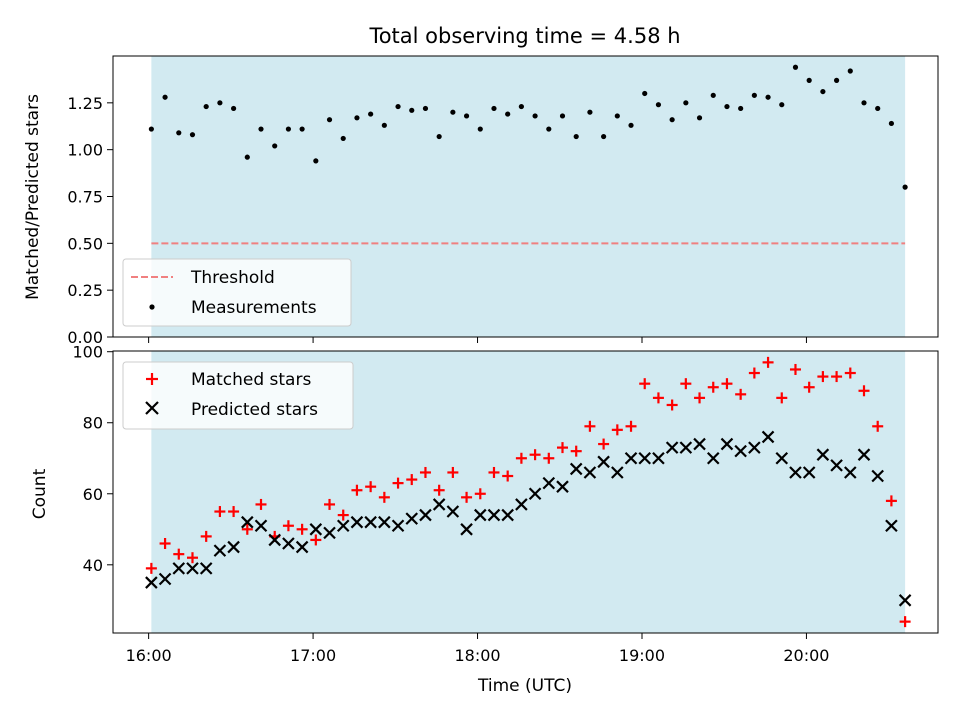 The image size is (960, 720). I want to click on bottom-legend: Matched stars Predicted stars, so click(238, 395).